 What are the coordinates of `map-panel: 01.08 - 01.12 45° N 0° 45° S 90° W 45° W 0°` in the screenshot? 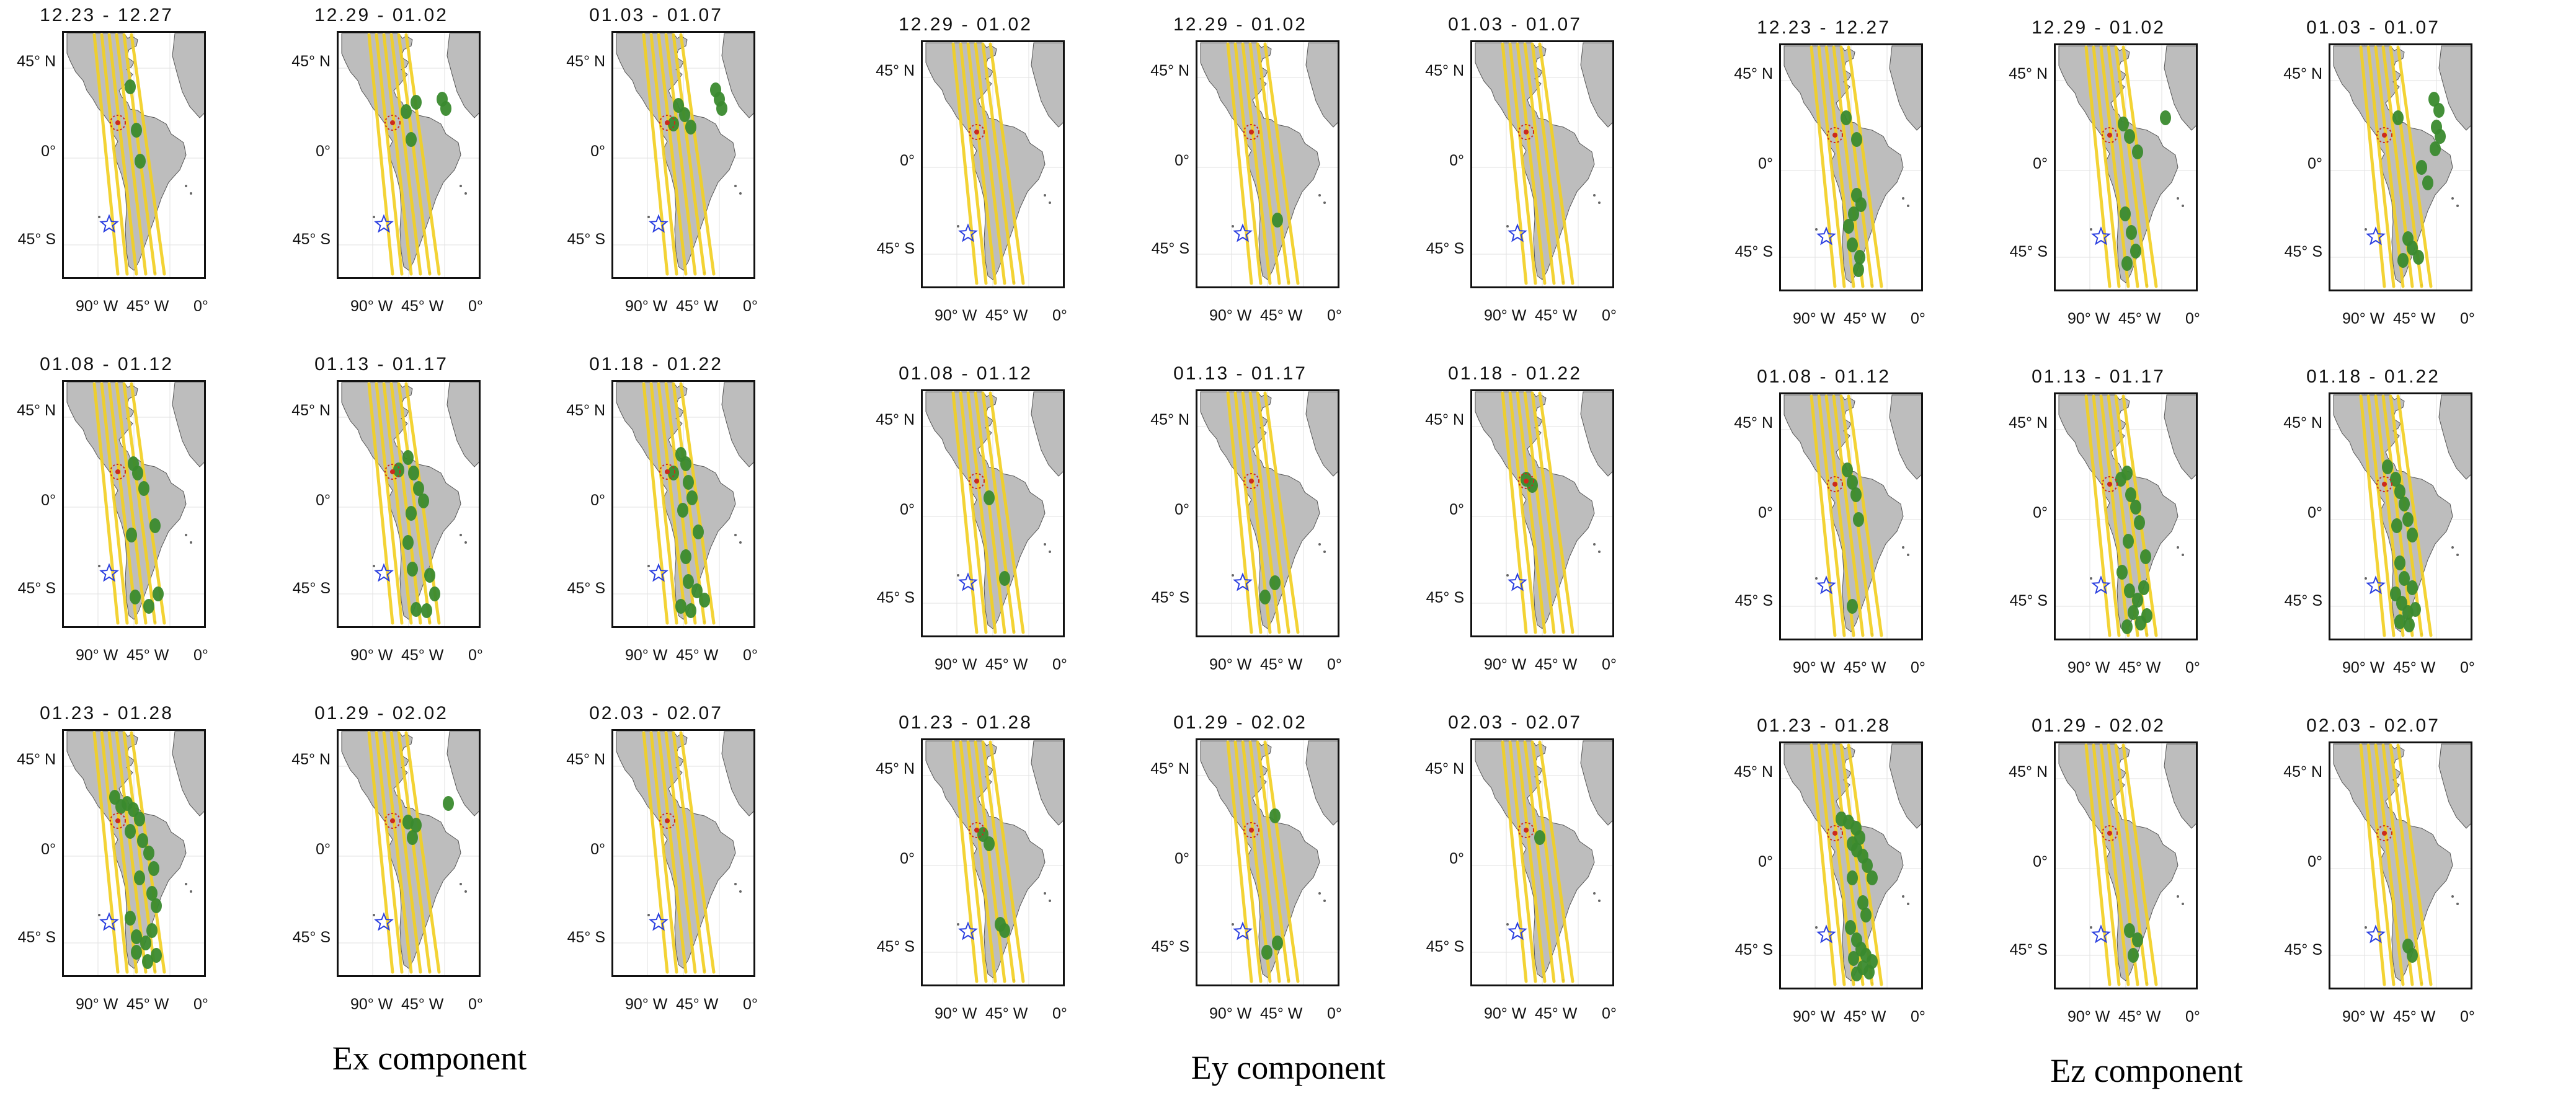 It's located at (137, 522).